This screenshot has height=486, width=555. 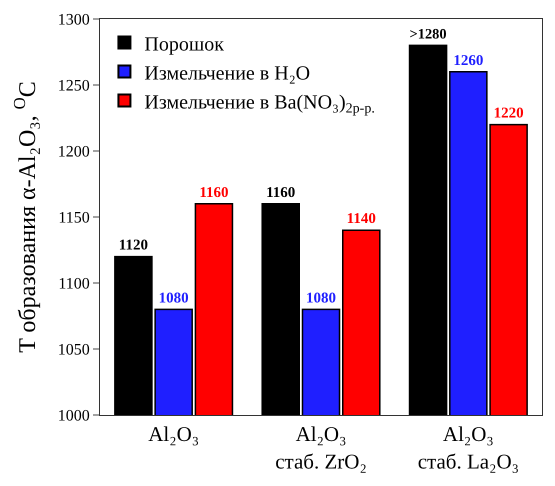 What do you see at coordinates (321, 448) in the screenshot?
I see `x-tick-label: Al₂O₃ стаб. ZrO₂` at bounding box center [321, 448].